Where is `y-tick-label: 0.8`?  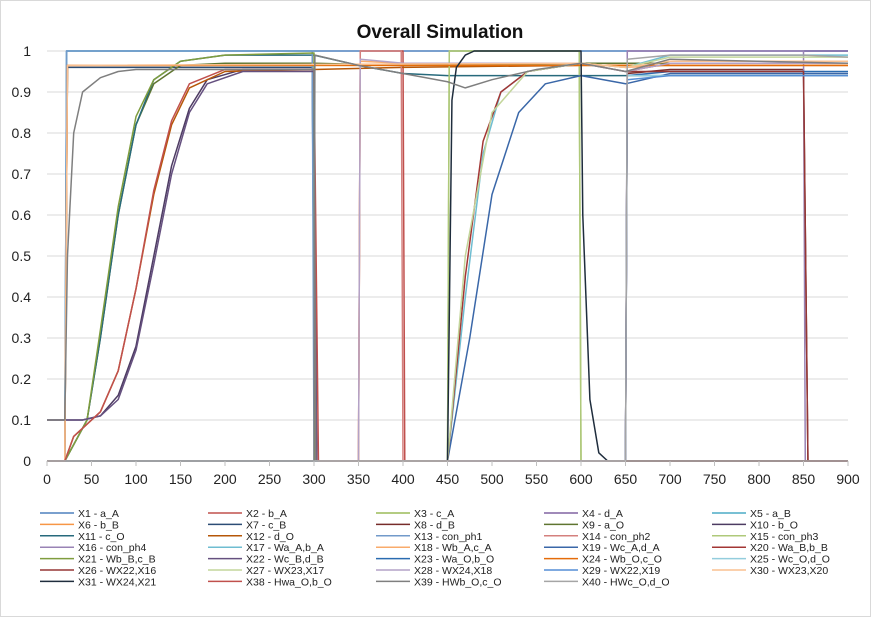
y-tick-label: 0.8 is located at coordinates (22, 133).